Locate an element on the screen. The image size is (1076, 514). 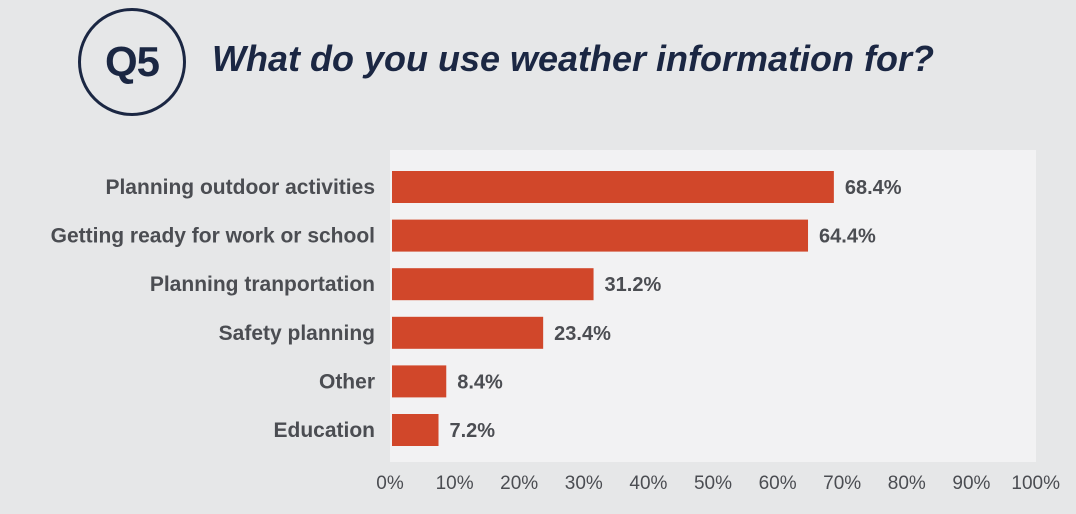
value-label-5: 7.2% is located at coordinates (473, 431).